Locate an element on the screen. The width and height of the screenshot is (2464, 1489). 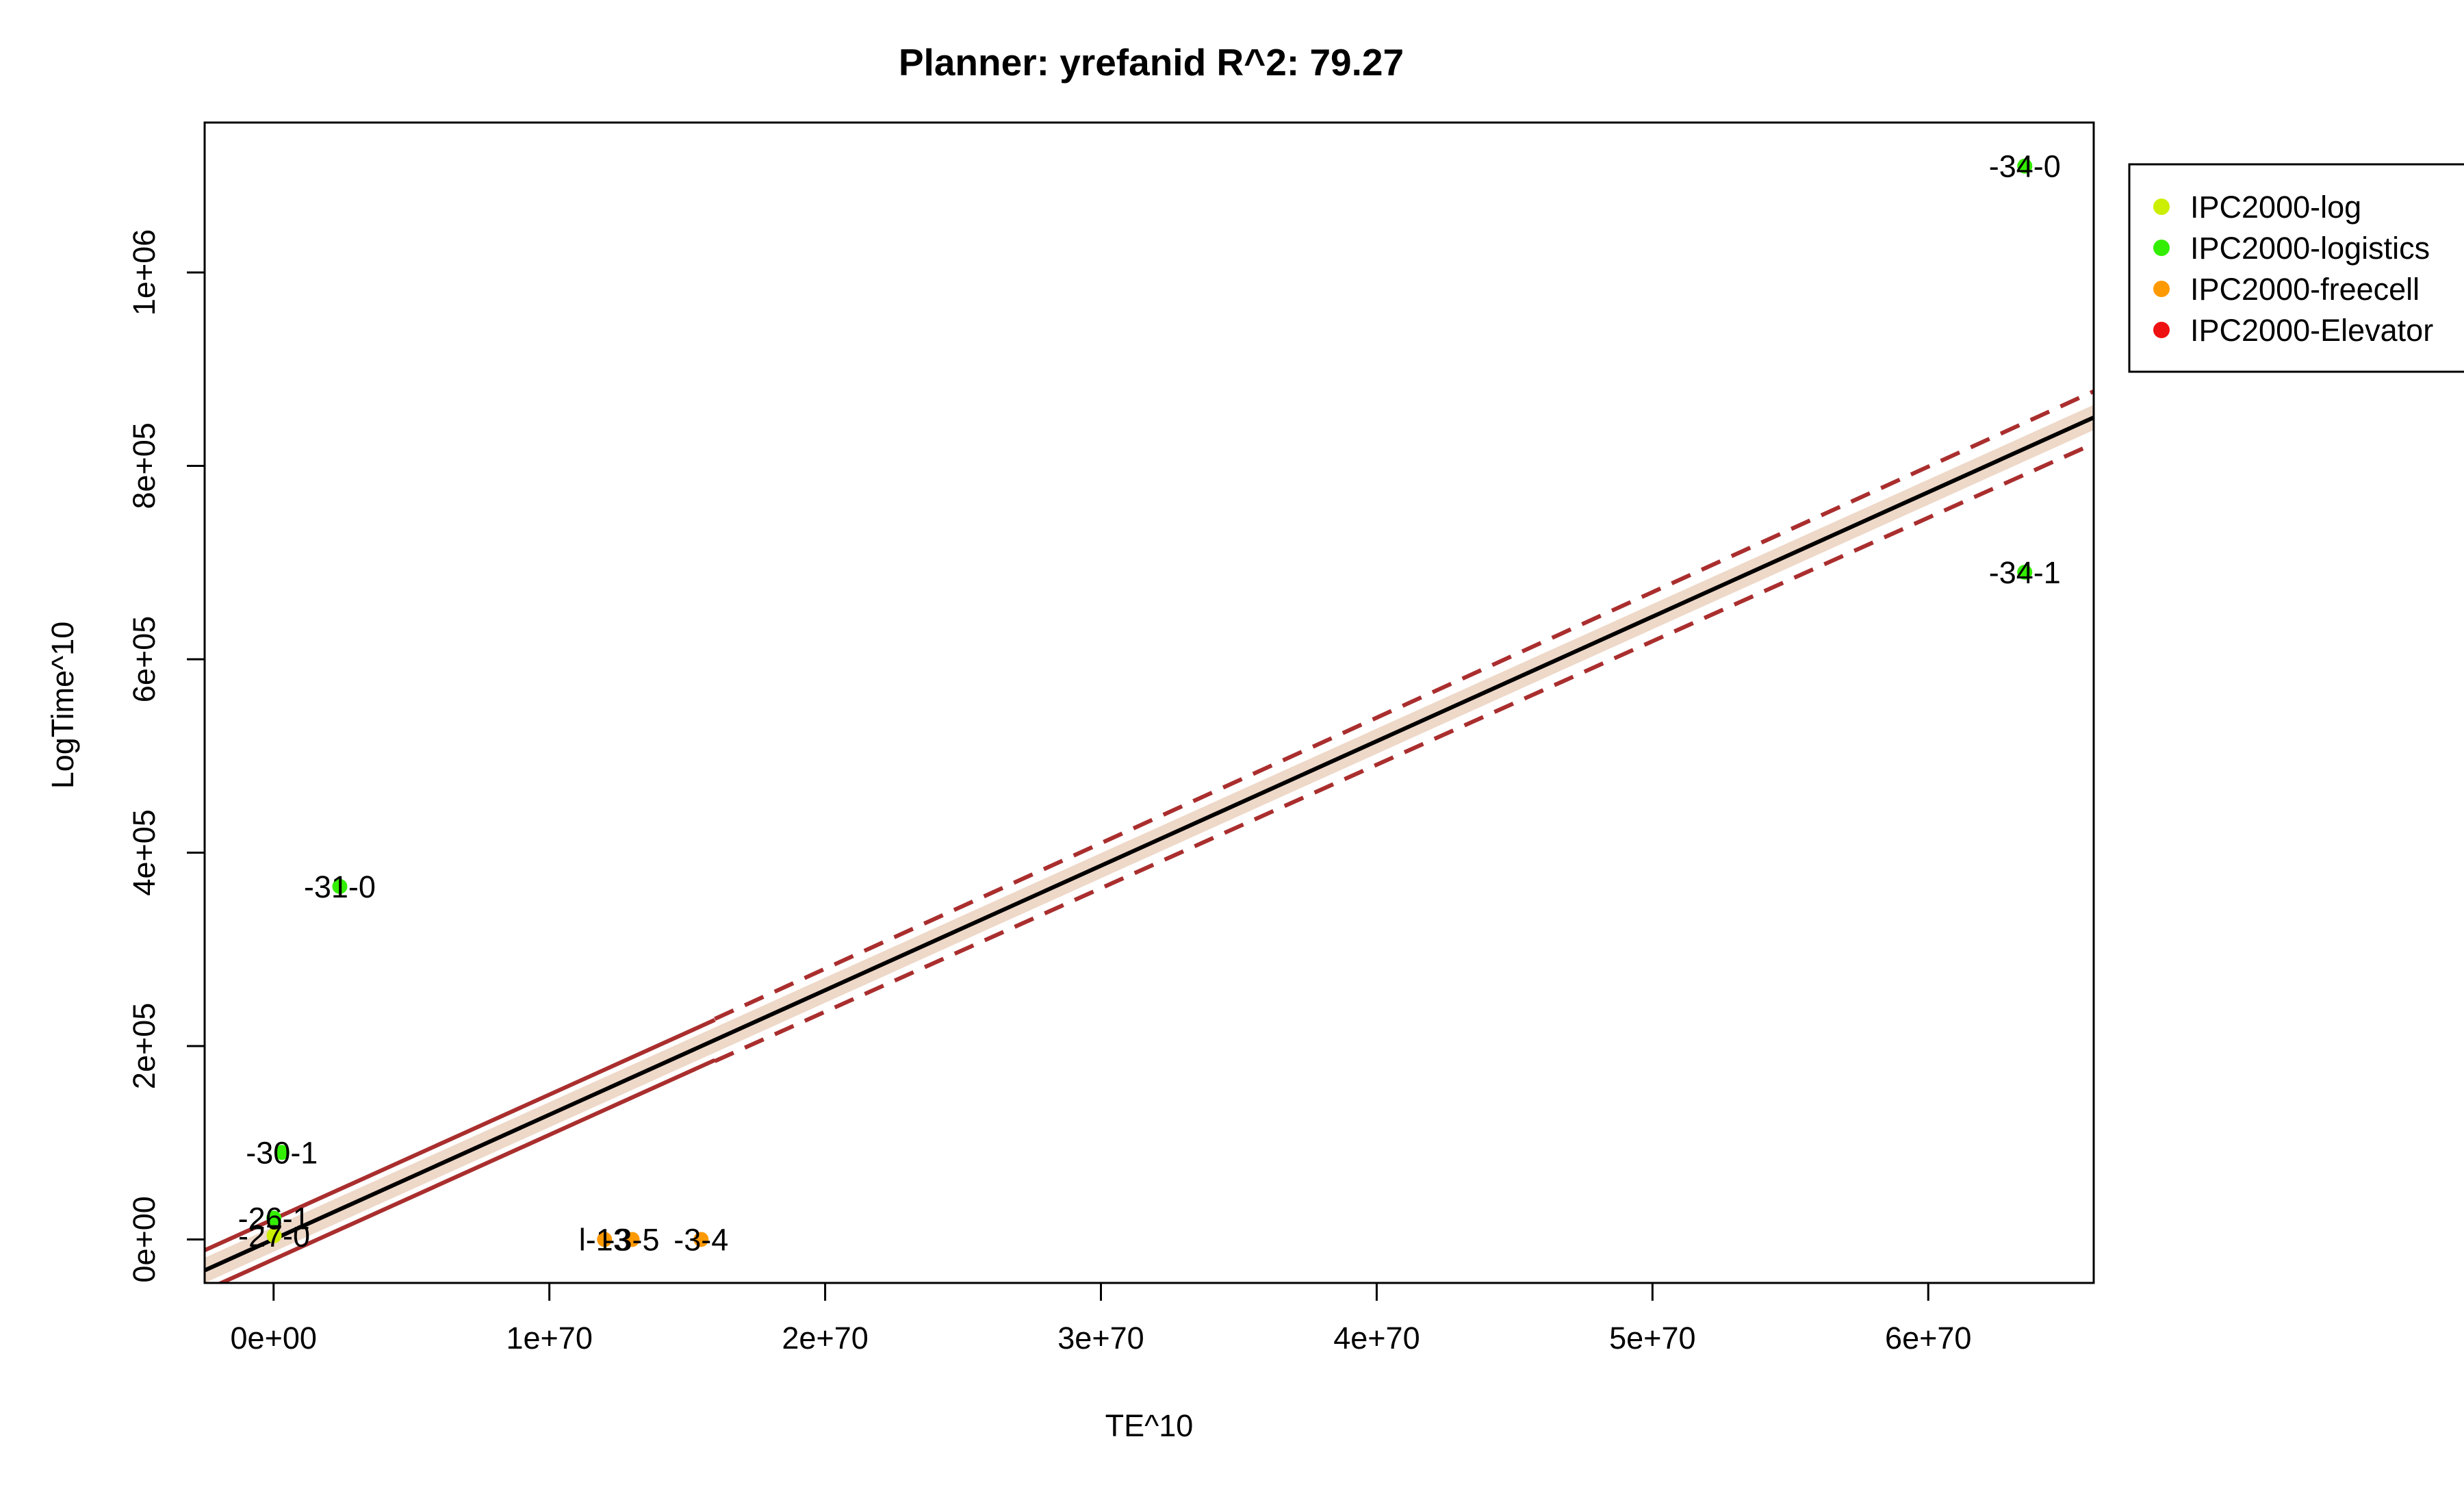
y-tick-label: 6e+05 is located at coordinates (144, 659).